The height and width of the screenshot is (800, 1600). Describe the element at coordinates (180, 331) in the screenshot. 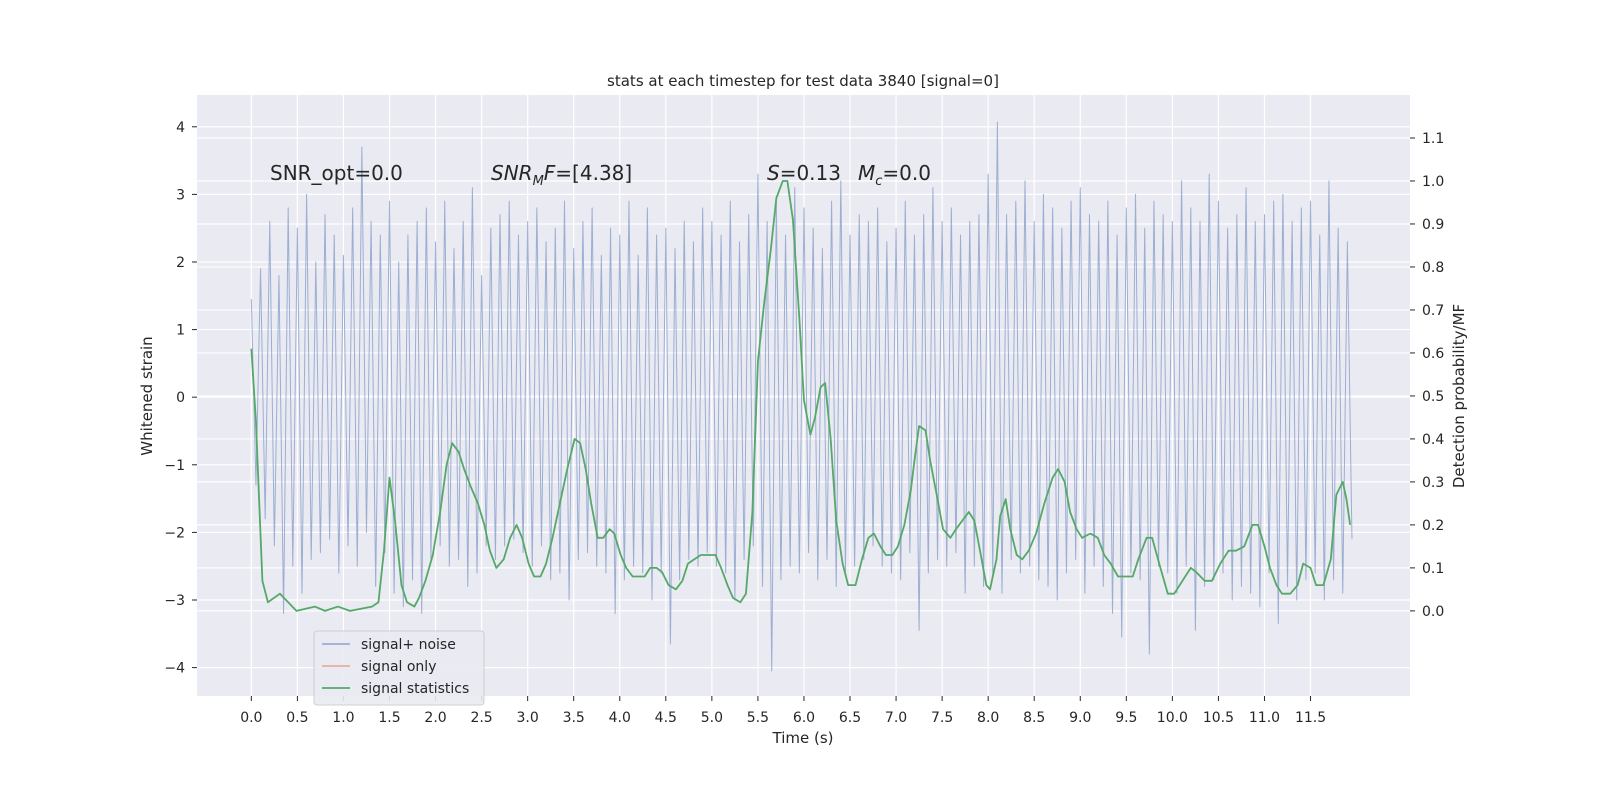

I see `y-tick-label: 1` at that location.